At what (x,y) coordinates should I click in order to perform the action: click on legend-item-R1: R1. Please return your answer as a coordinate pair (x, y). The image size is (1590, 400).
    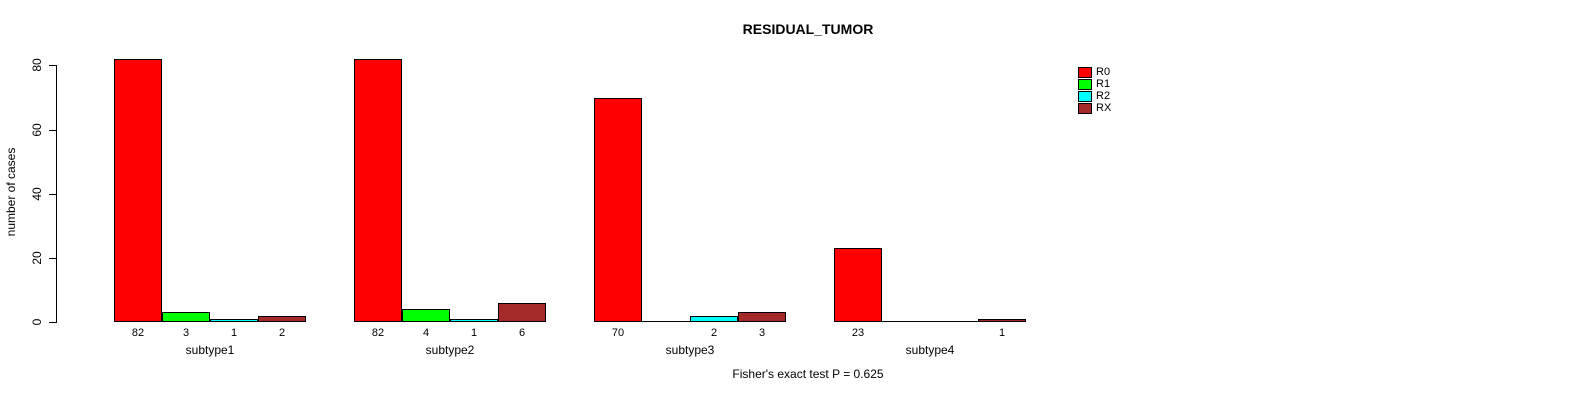
    Looking at the image, I should click on (1094, 84).